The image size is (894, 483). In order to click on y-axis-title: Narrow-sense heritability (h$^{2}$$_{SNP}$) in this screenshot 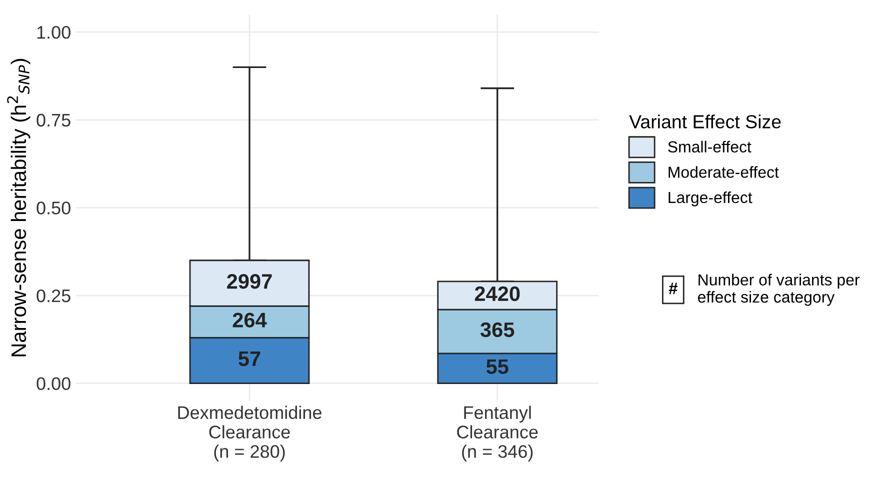, I will do `click(18, 207)`.